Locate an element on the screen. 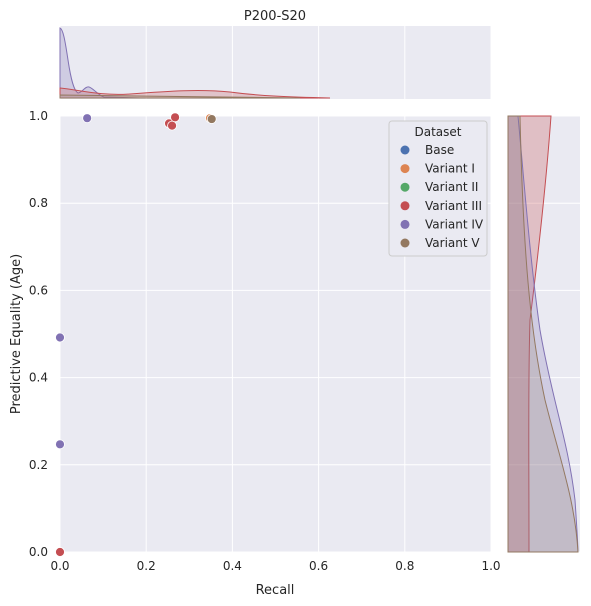 Image resolution: width=591 pixels, height=606 pixels. legend-label: Variant V is located at coordinates (452, 243).